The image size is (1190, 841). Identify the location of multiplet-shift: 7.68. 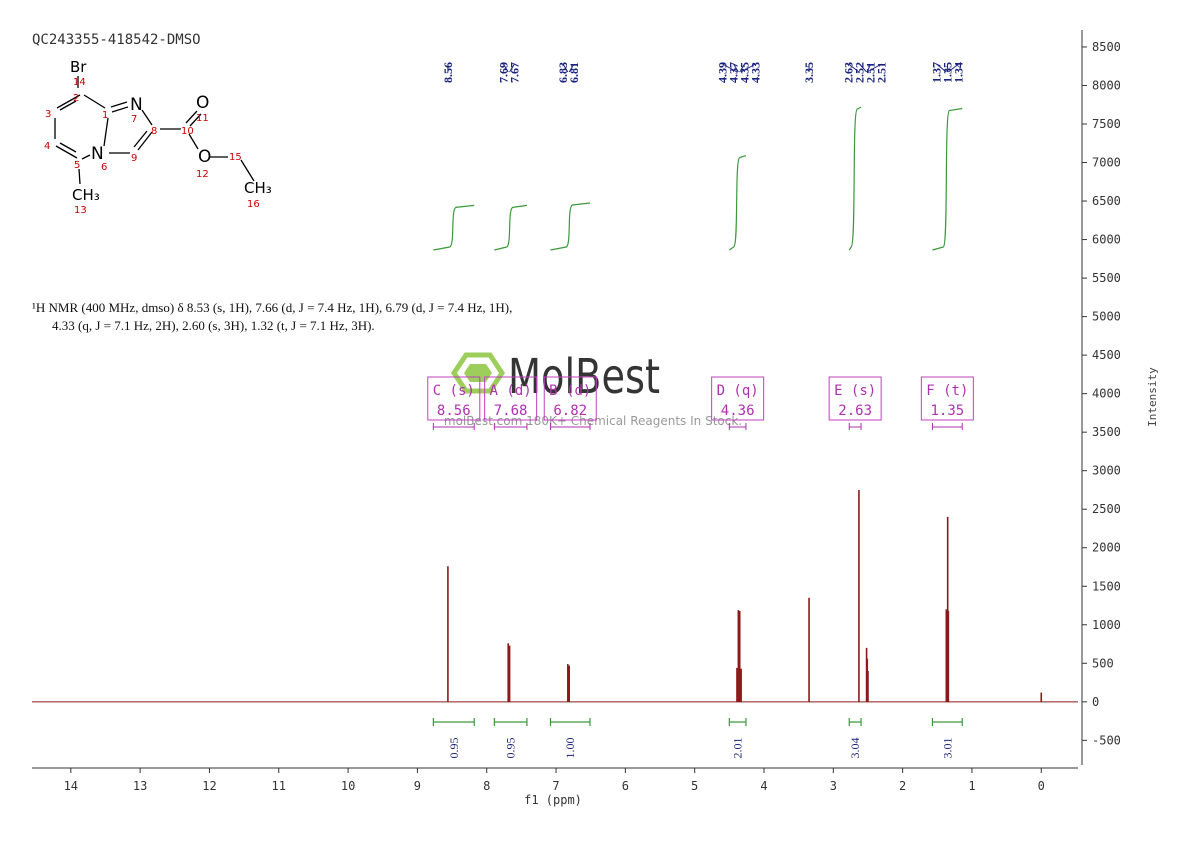
(511, 411).